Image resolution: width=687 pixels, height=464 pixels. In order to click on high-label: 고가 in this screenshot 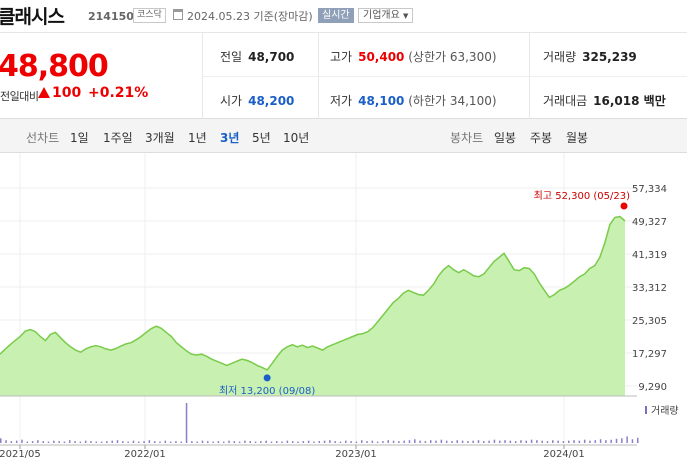, I will do `click(341, 57)`.